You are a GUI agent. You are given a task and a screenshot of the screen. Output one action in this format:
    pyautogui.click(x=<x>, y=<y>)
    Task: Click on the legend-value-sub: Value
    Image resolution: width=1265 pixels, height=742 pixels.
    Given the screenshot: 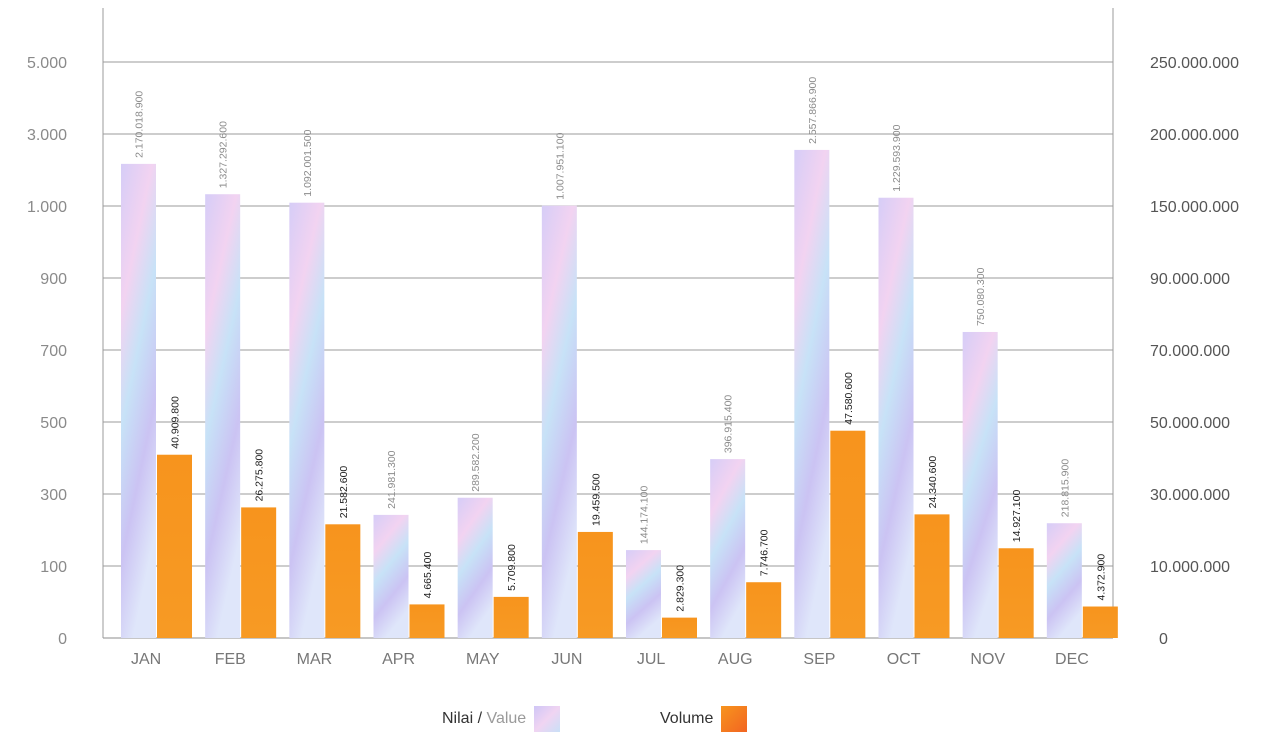 What is the action you would take?
    pyautogui.click(x=506, y=718)
    